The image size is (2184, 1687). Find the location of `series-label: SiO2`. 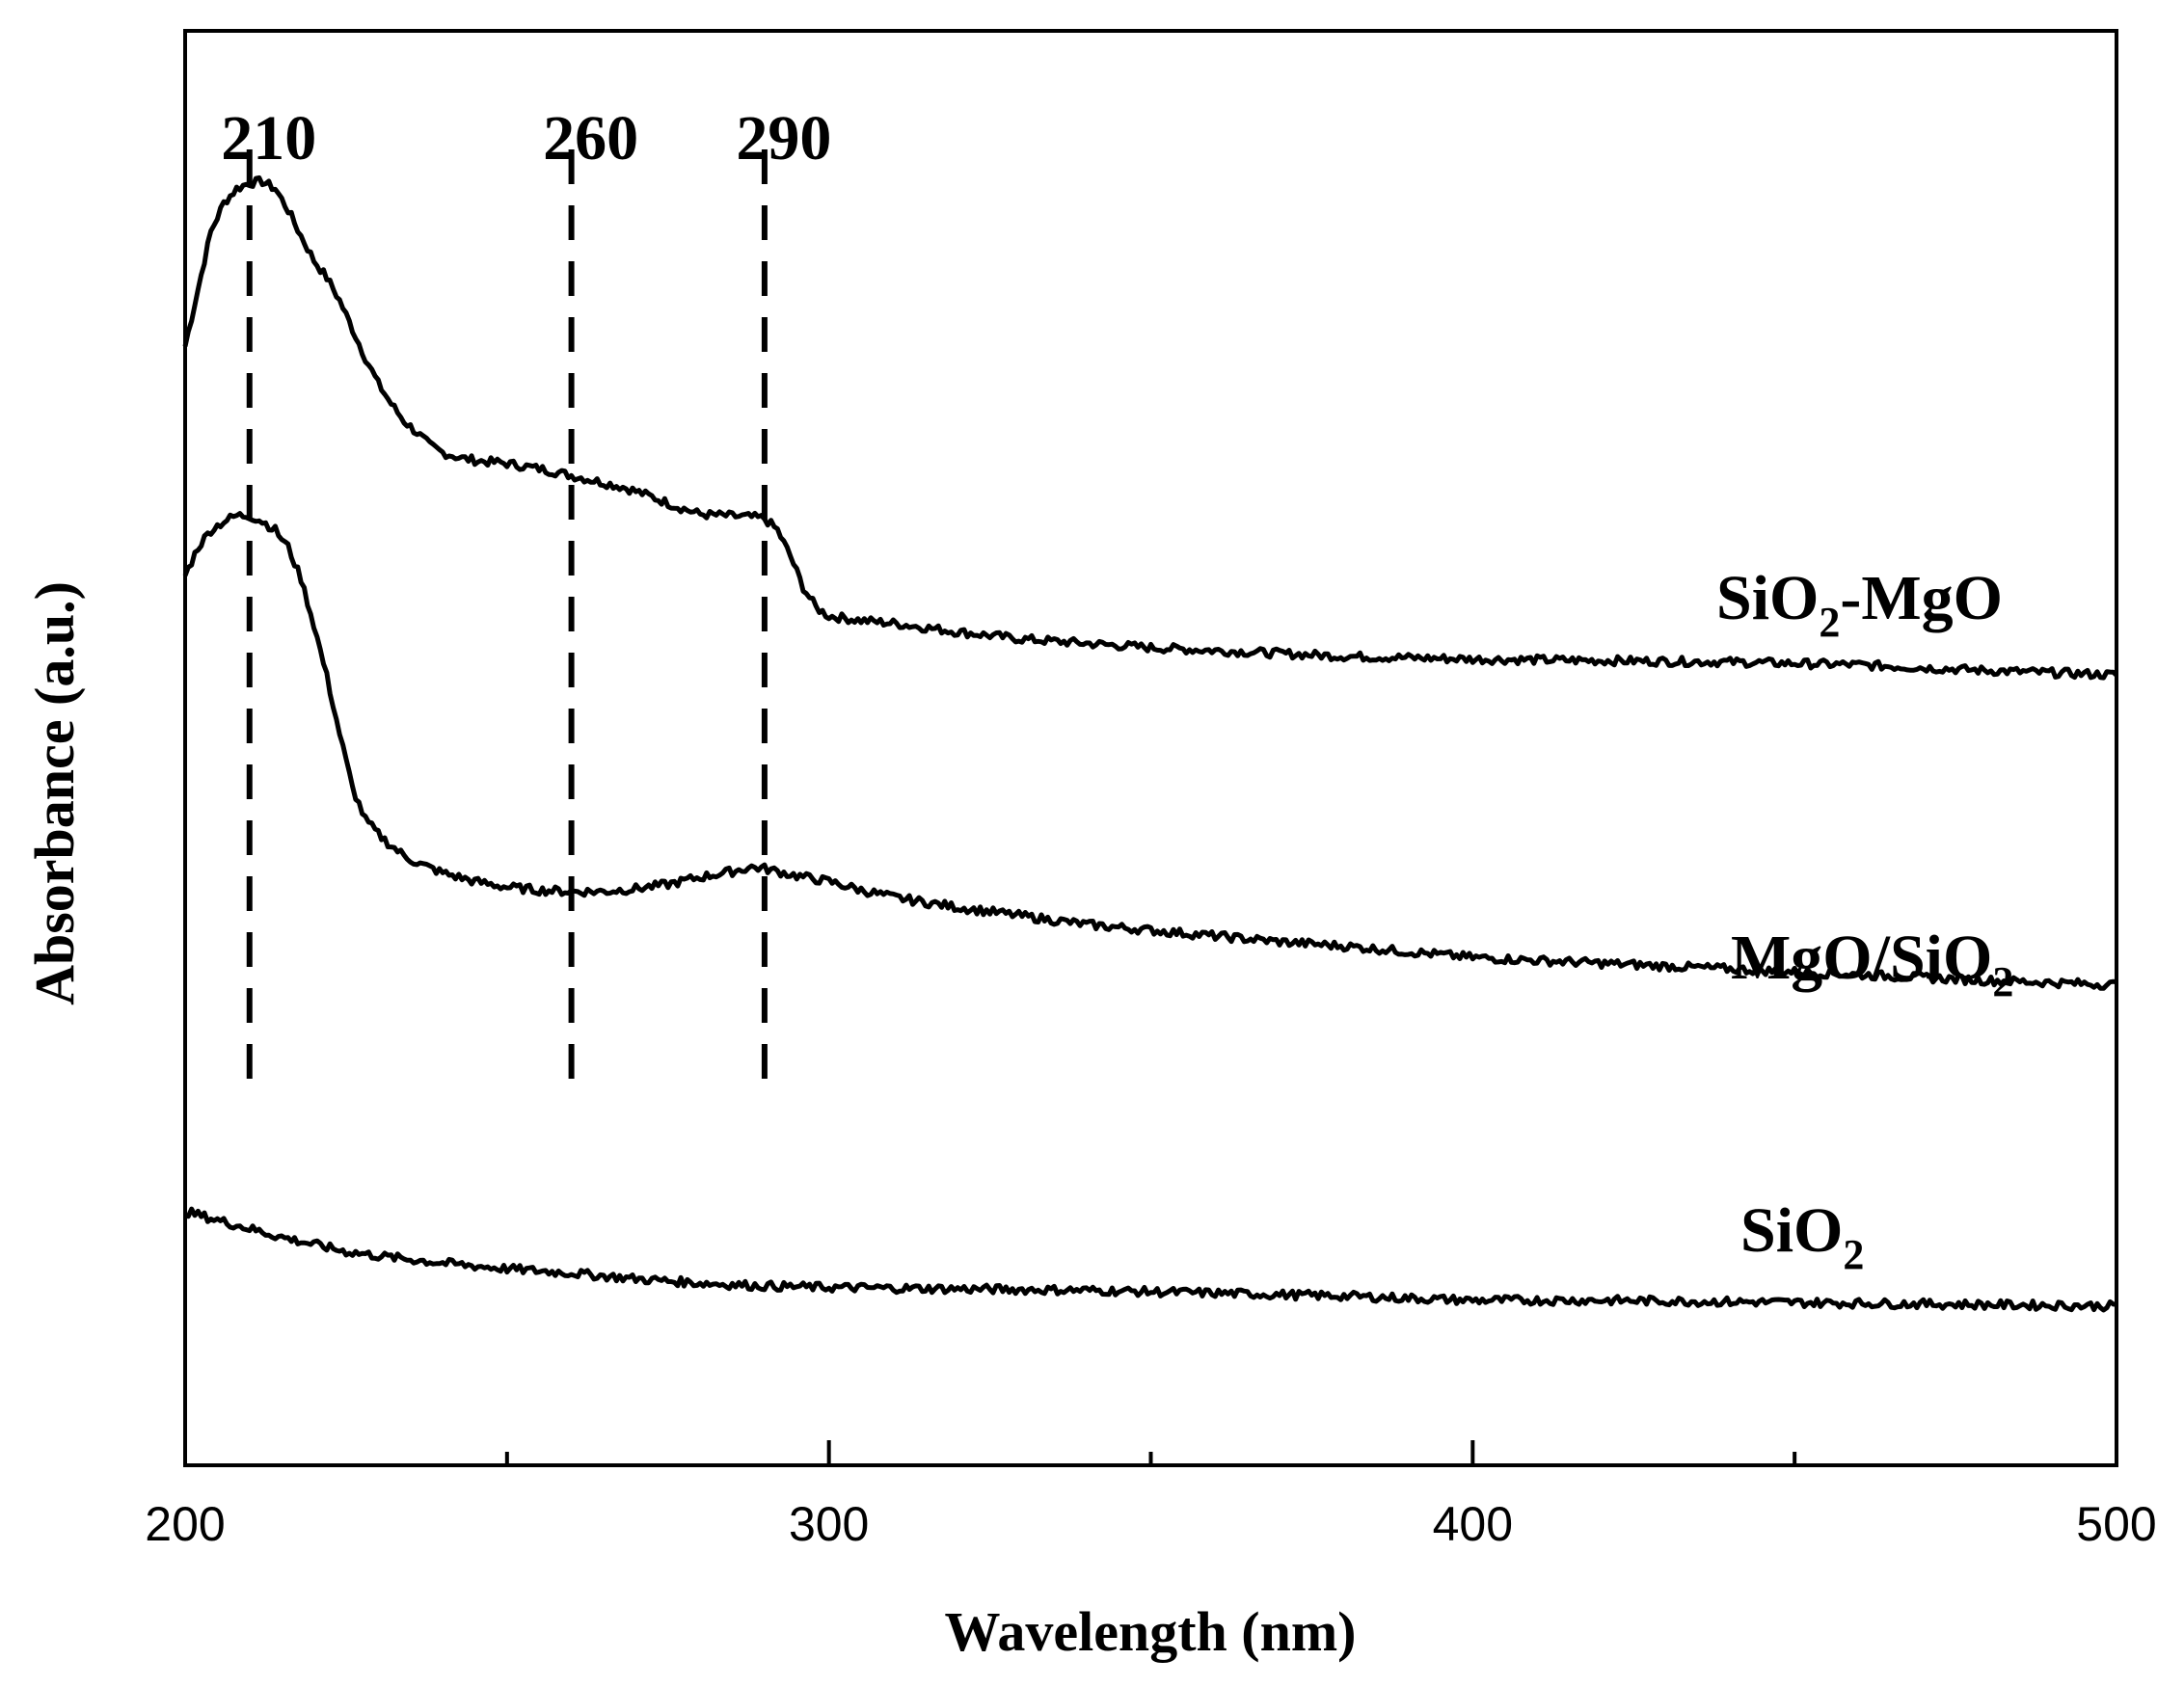

series-label: SiO2 is located at coordinates (1802, 1236).